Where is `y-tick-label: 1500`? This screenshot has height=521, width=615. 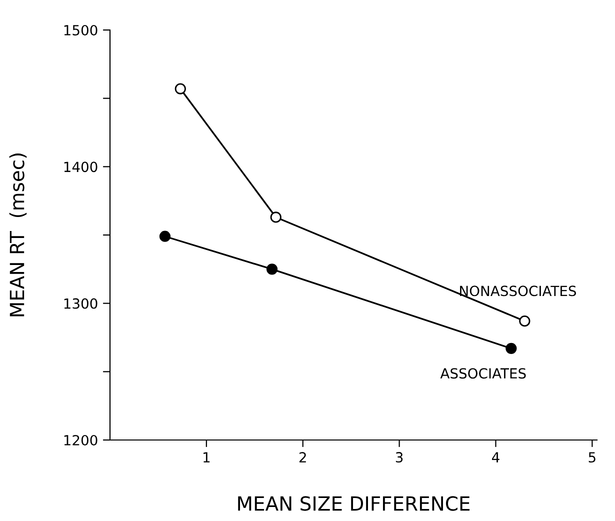 y-tick-label: 1500 is located at coordinates (81, 30).